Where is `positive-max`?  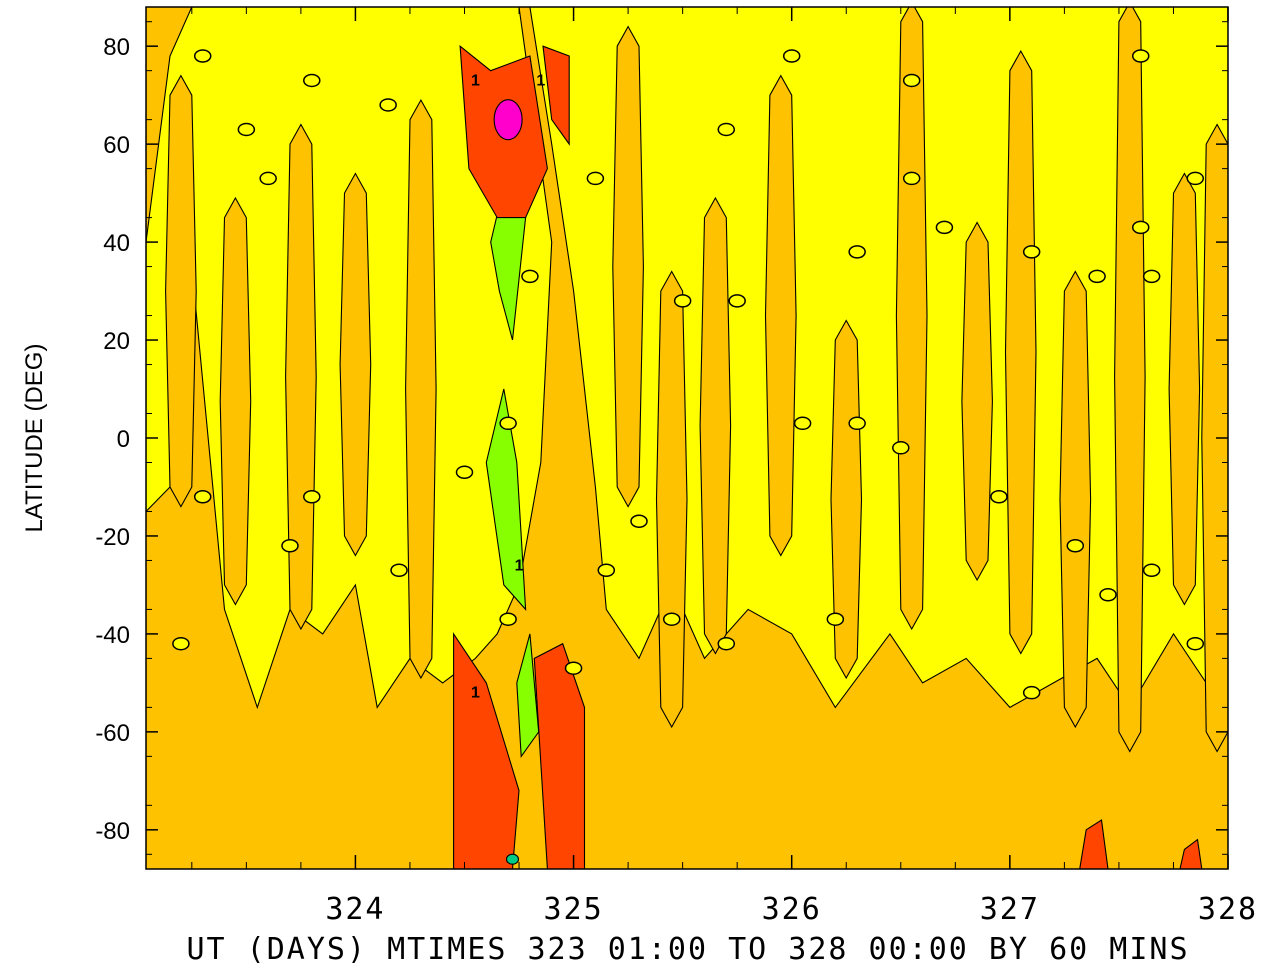 positive-max is located at coordinates (508, 120).